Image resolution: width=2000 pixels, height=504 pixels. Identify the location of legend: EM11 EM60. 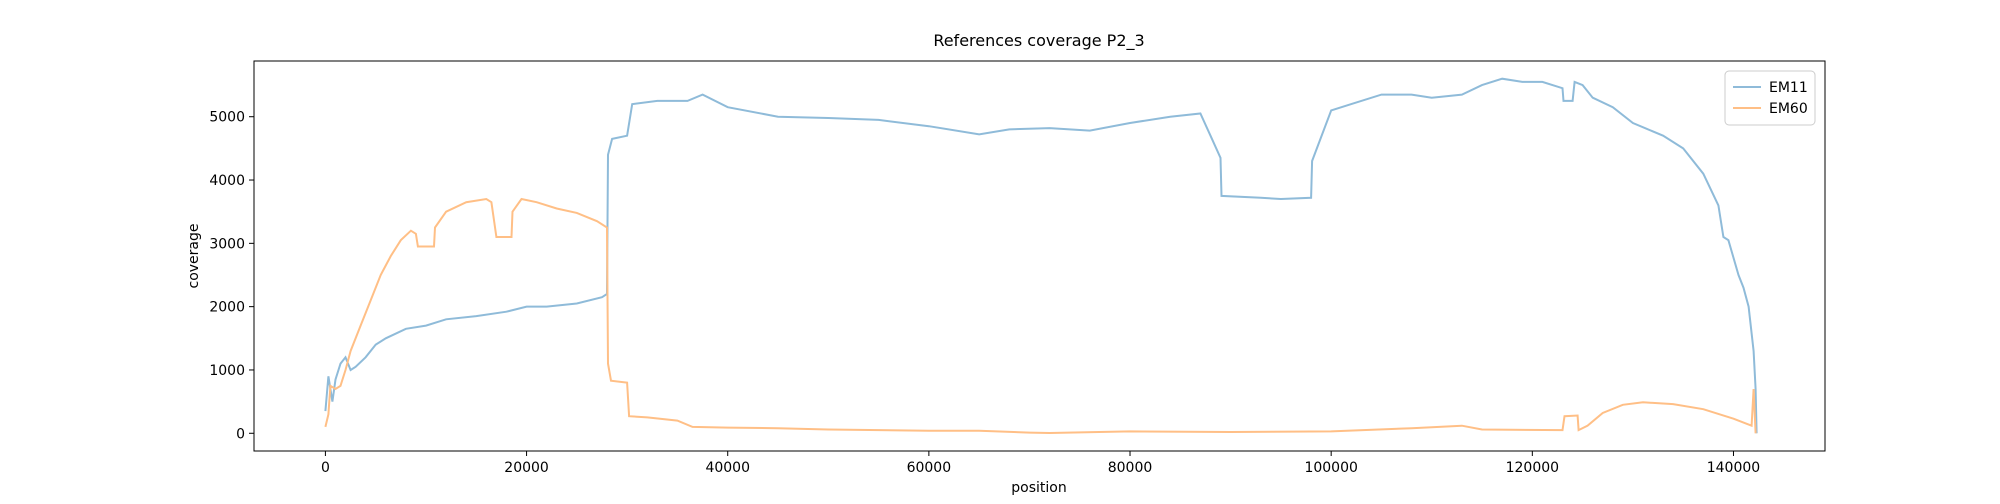
(1770, 98).